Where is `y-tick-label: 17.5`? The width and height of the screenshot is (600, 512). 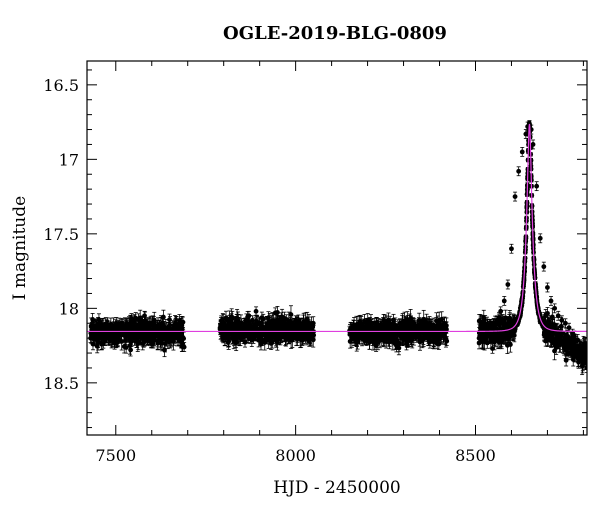
y-tick-label: 17.5 is located at coordinates (61, 234).